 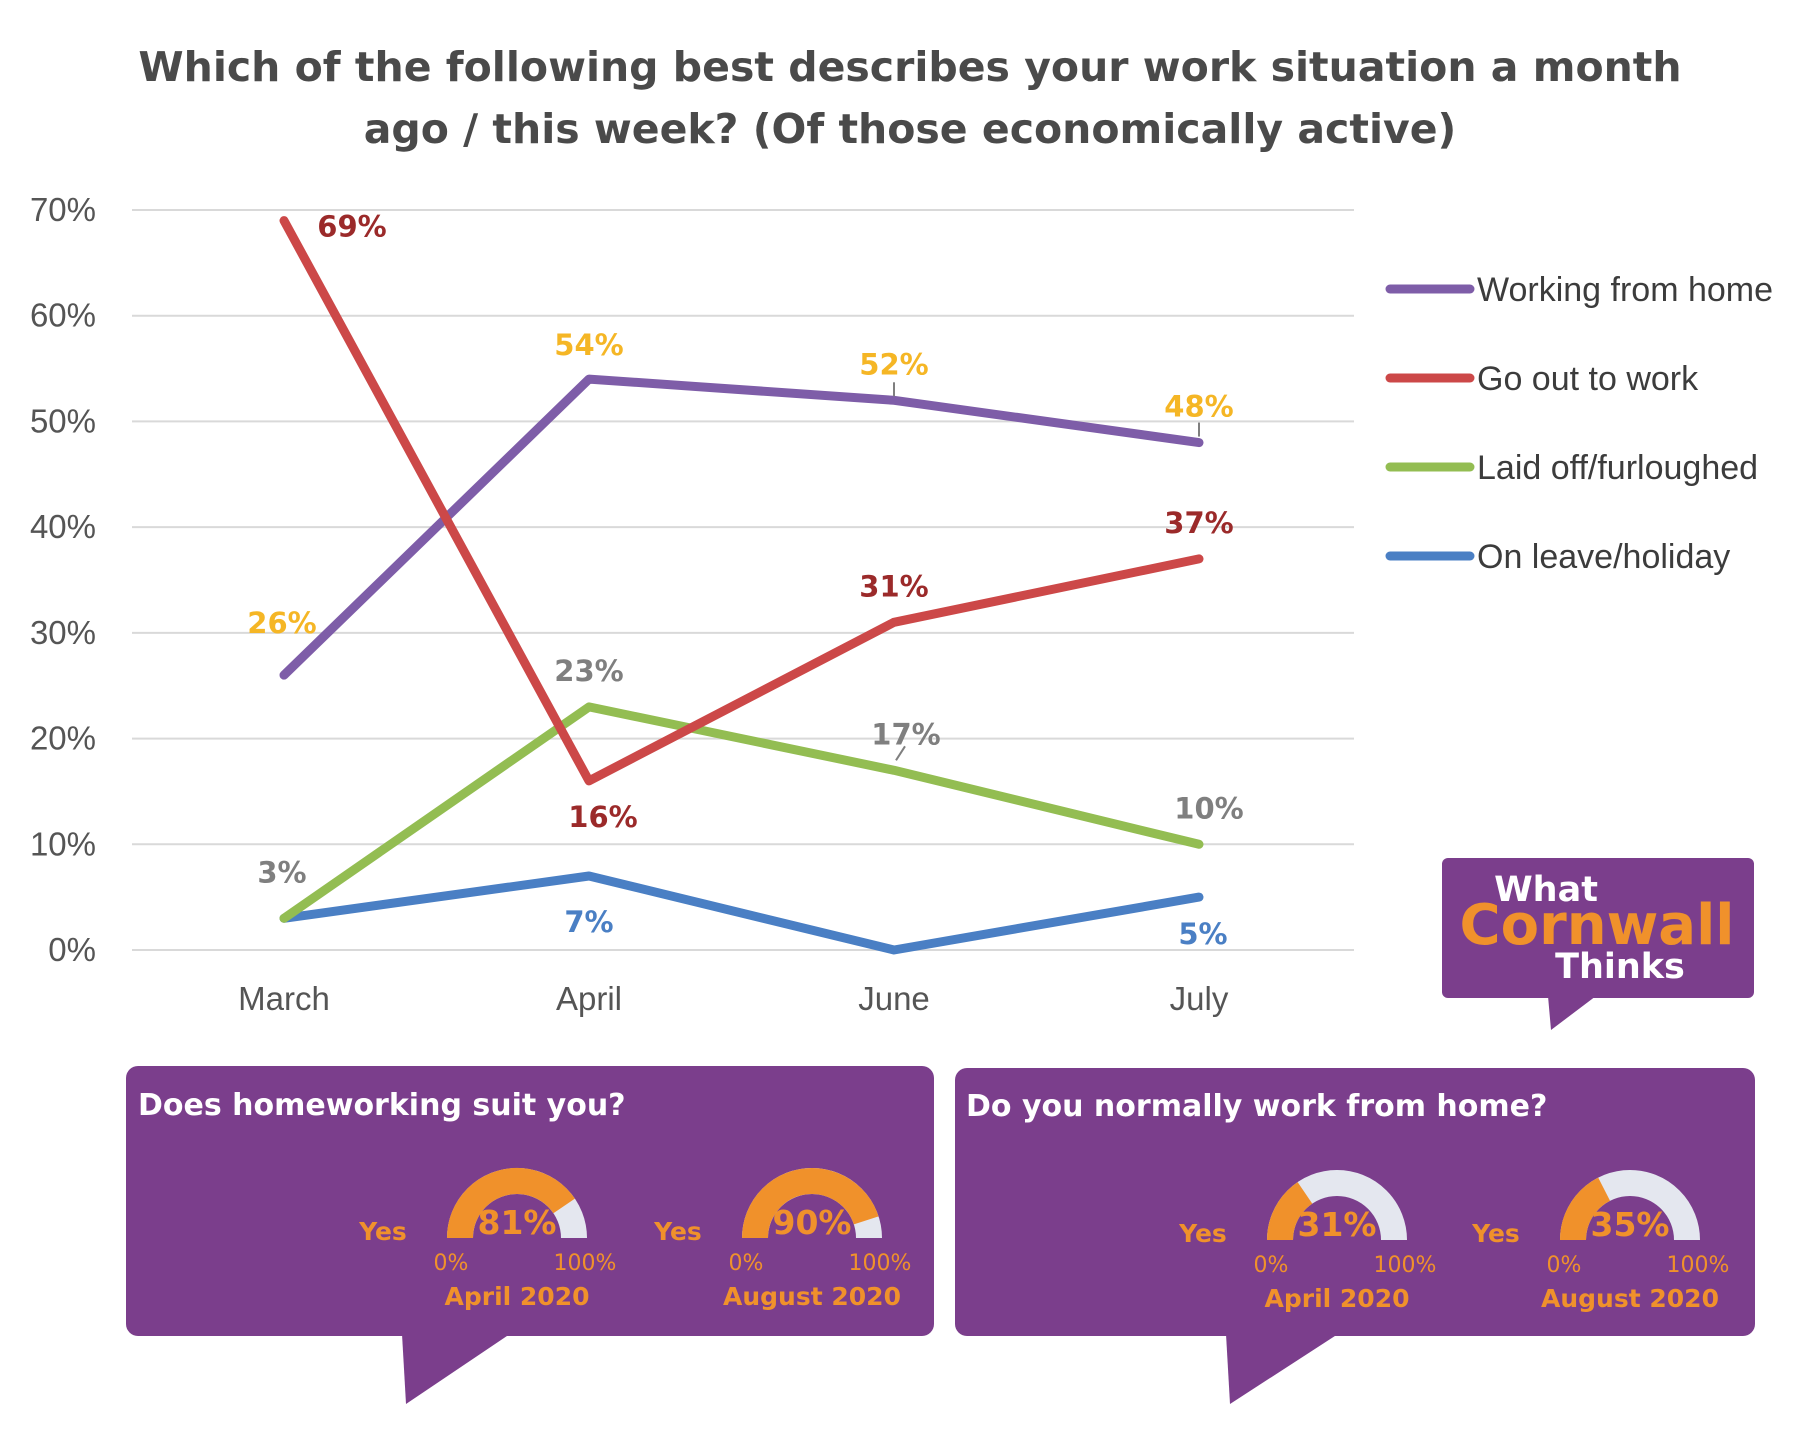 I want to click on y-tick-label: 40%, so click(x=63, y=526).